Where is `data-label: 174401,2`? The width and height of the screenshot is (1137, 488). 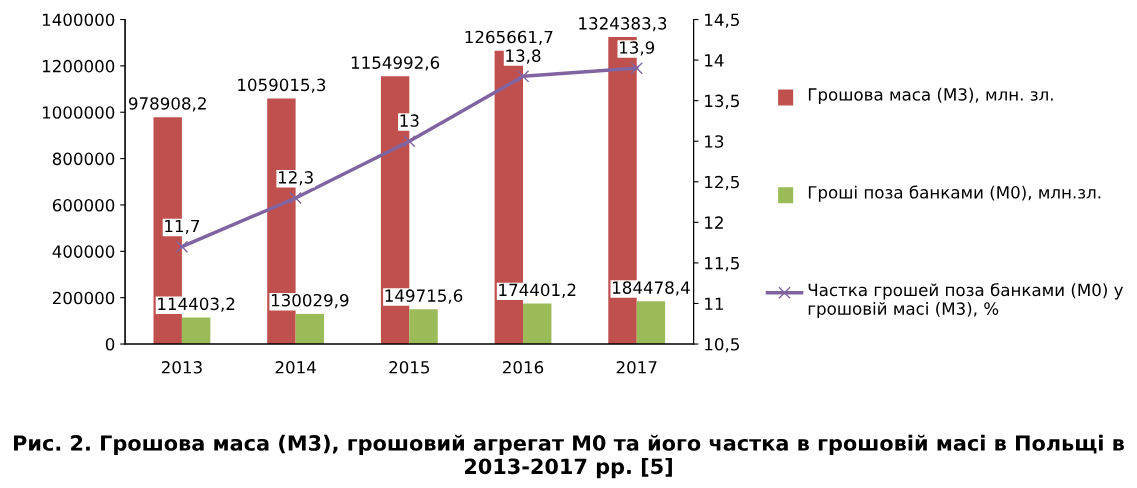
data-label: 174401,2 is located at coordinates (537, 290).